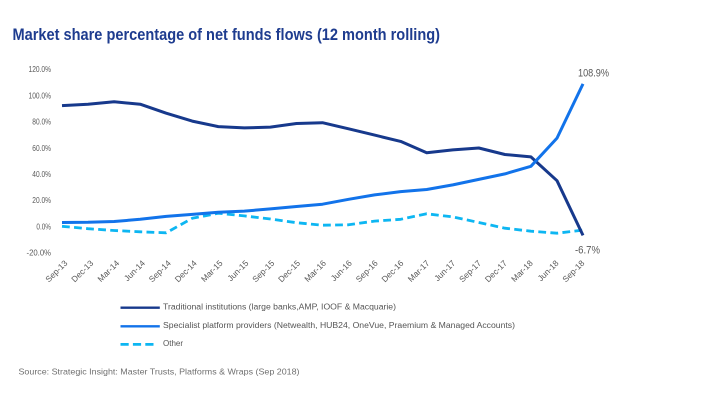  I want to click on svg-text: 20.0%, so click(41, 200).